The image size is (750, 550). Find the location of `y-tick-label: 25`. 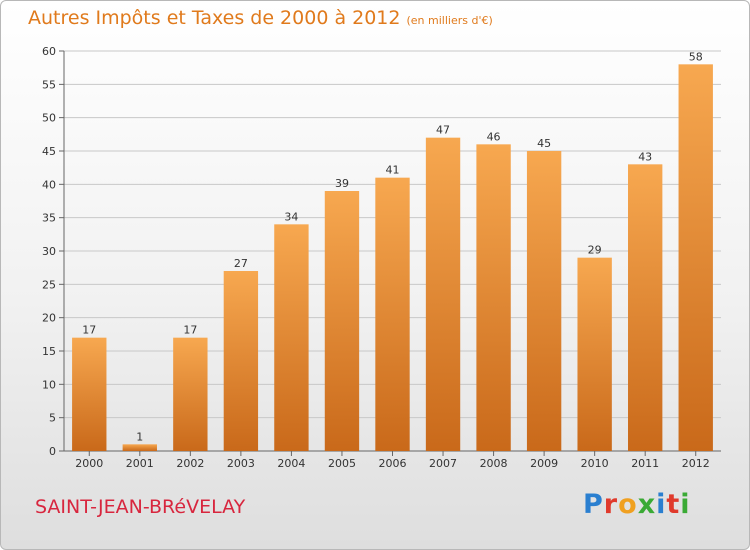

y-tick-label: 25 is located at coordinates (49, 284).